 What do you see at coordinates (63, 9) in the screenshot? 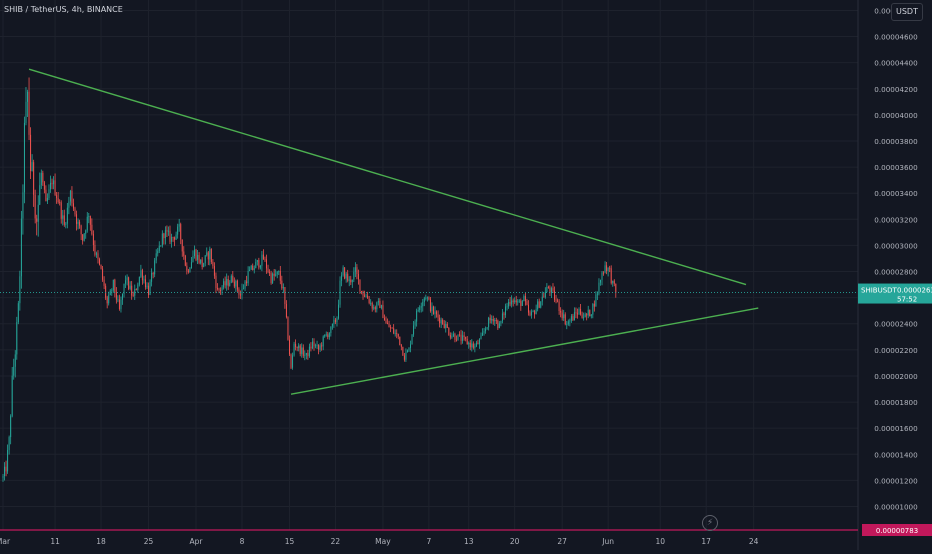
I see `symbol-title: SHIB / TetherUS, 4h, BINANCE` at bounding box center [63, 9].